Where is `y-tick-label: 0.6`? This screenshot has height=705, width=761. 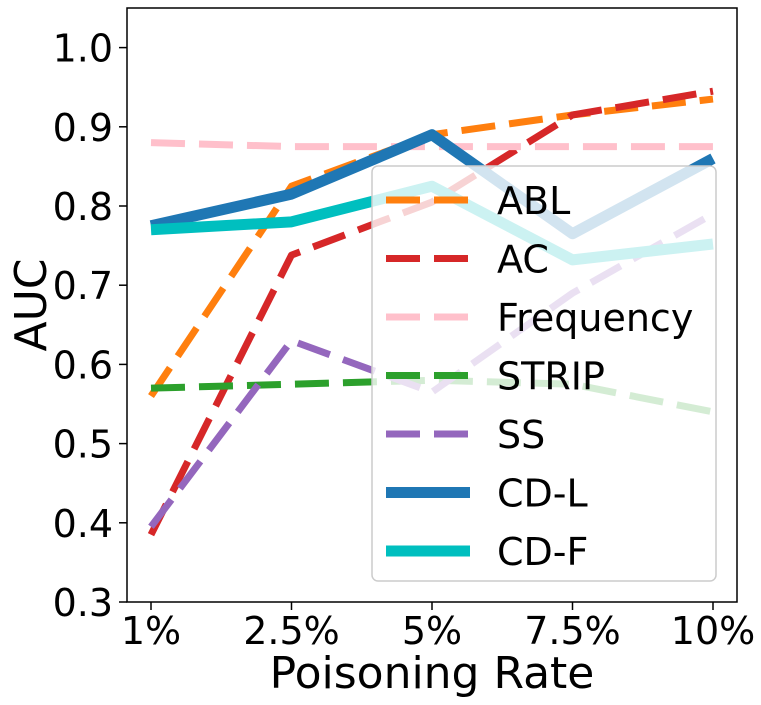
y-tick-label: 0.6 is located at coordinates (83, 365).